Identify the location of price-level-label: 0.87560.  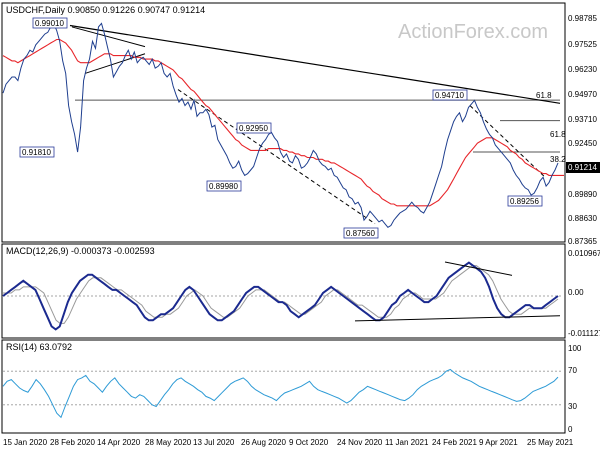
(360, 233).